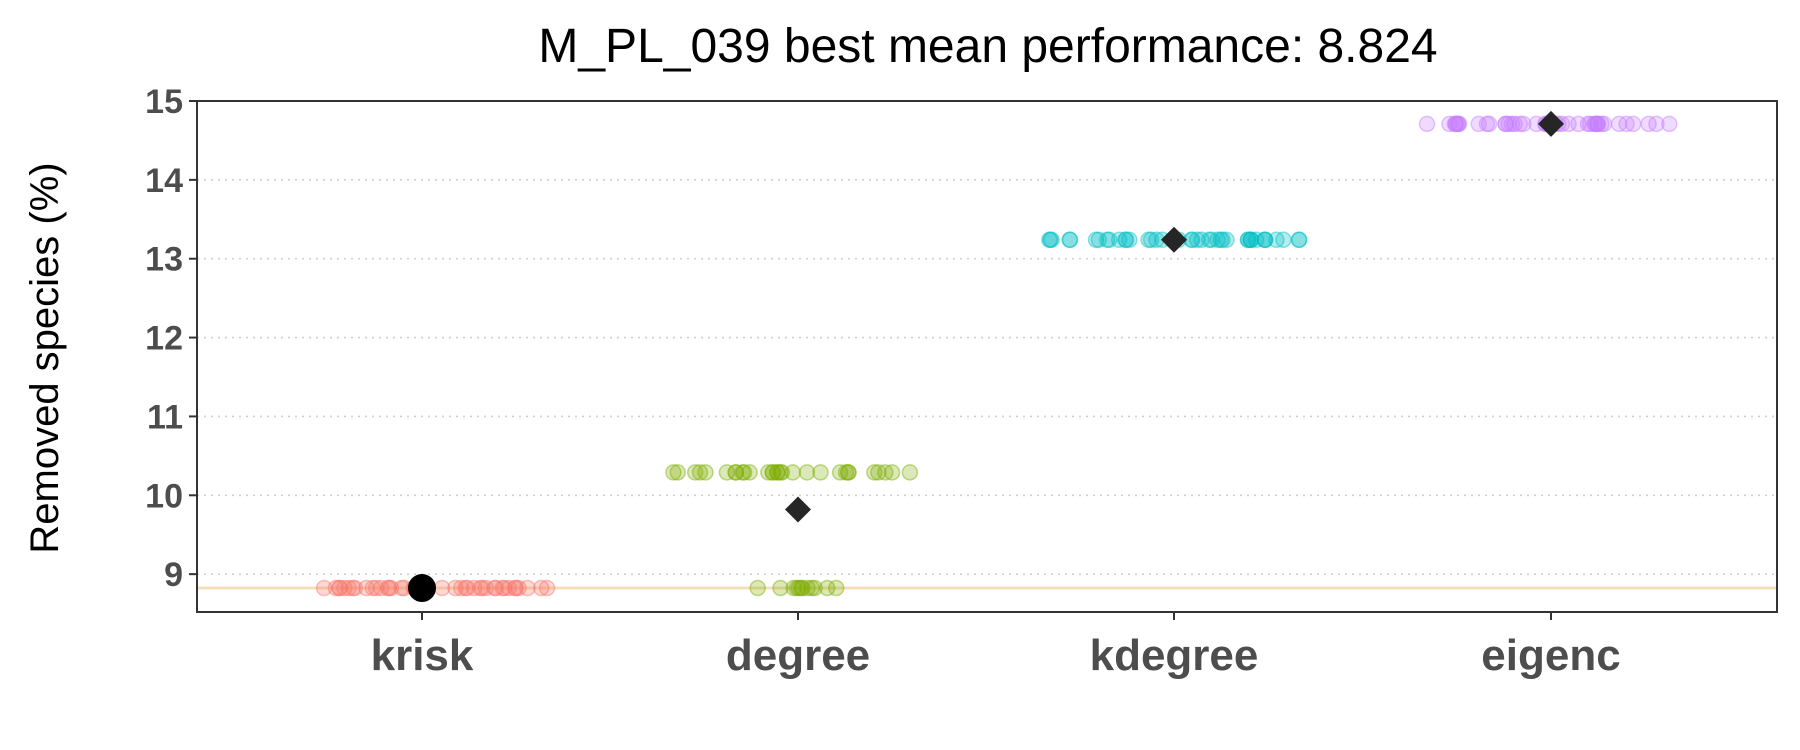 The width and height of the screenshot is (1800, 750). What do you see at coordinates (164, 102) in the screenshot?
I see `y-tick-label: 15` at bounding box center [164, 102].